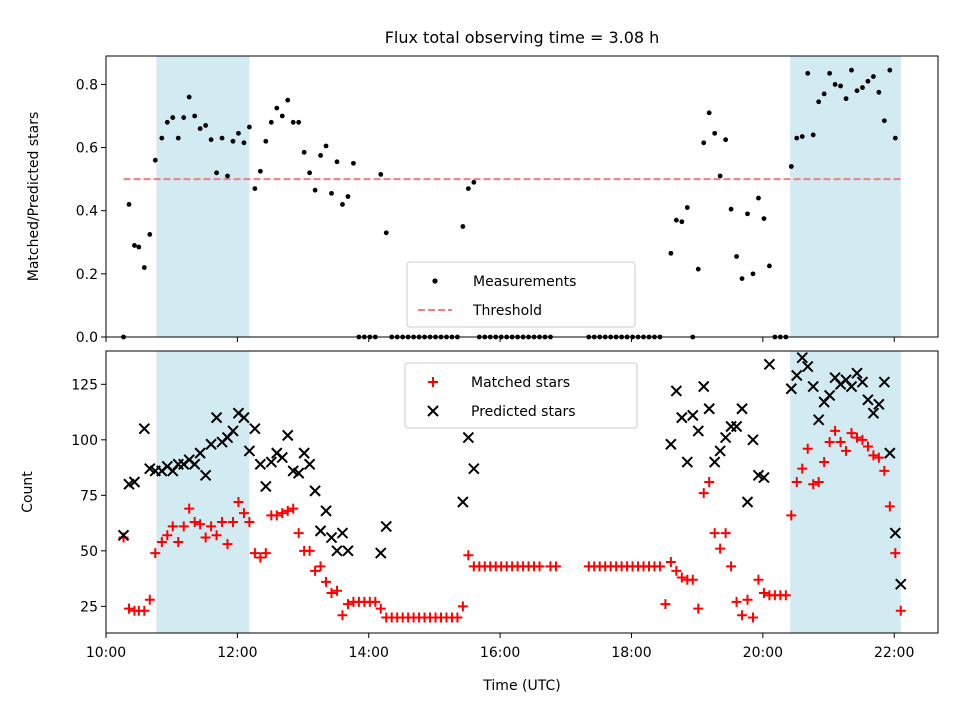  Describe the element at coordinates (89, 552) in the screenshot. I see `y-tick-label: 50` at that location.